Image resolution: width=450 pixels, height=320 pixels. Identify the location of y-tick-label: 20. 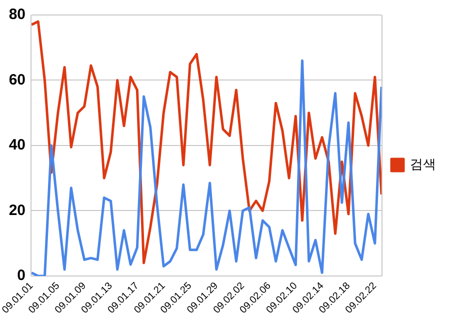
(17, 210).